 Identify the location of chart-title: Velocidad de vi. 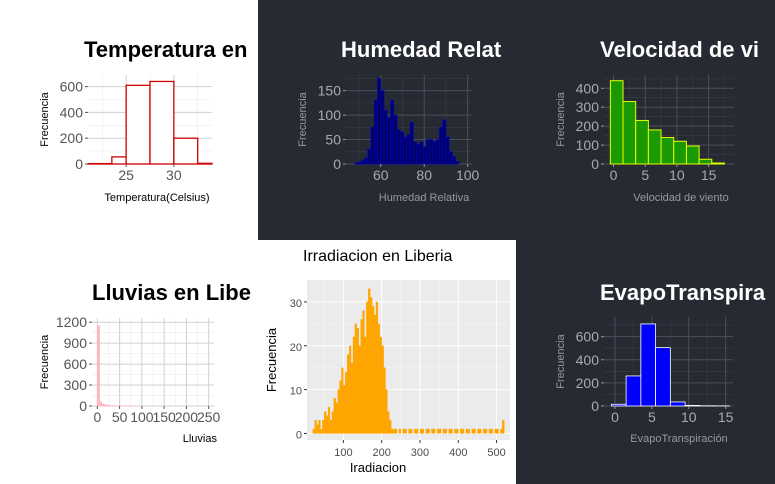
(679, 49).